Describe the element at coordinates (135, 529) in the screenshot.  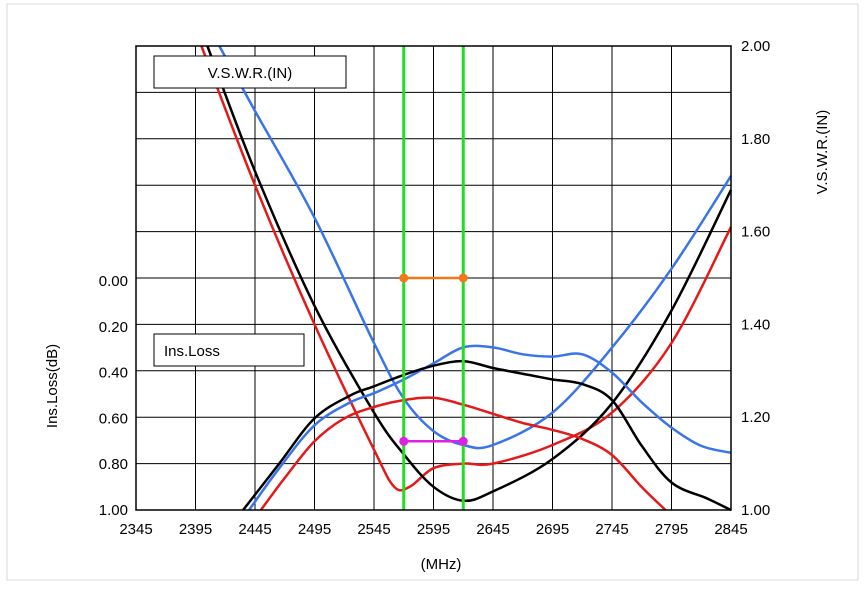
I see `x-tick-label: 2345` at that location.